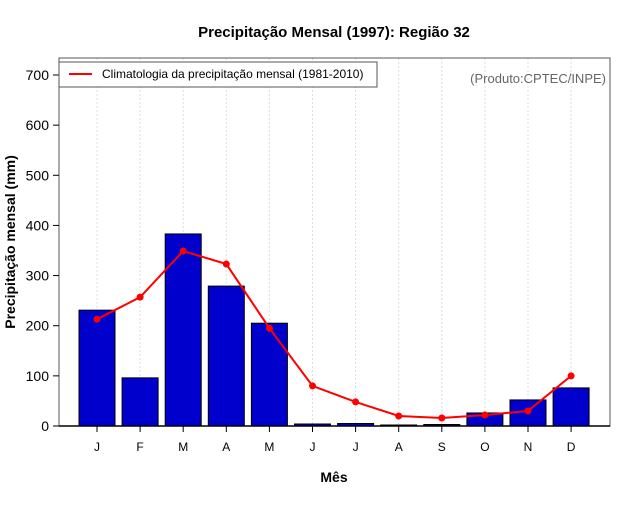 This screenshot has width=640, height=505. Describe the element at coordinates (484, 447) in the screenshot. I see `x-tick-label: O` at that location.